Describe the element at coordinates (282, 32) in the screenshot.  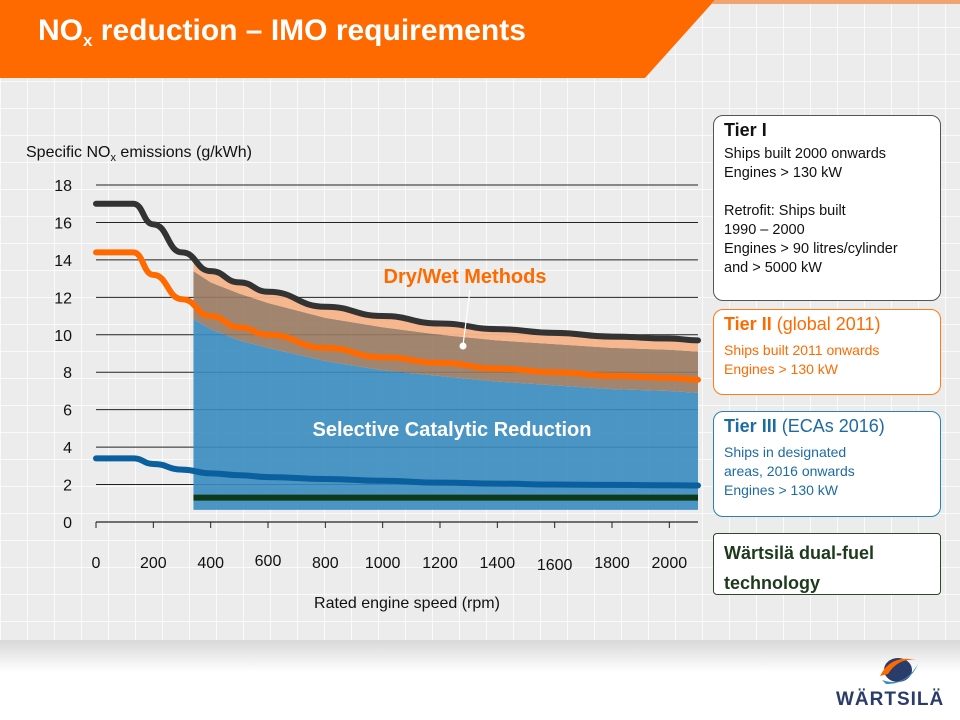
I see `page-title: NOx reduction – IMO requirements` at that location.